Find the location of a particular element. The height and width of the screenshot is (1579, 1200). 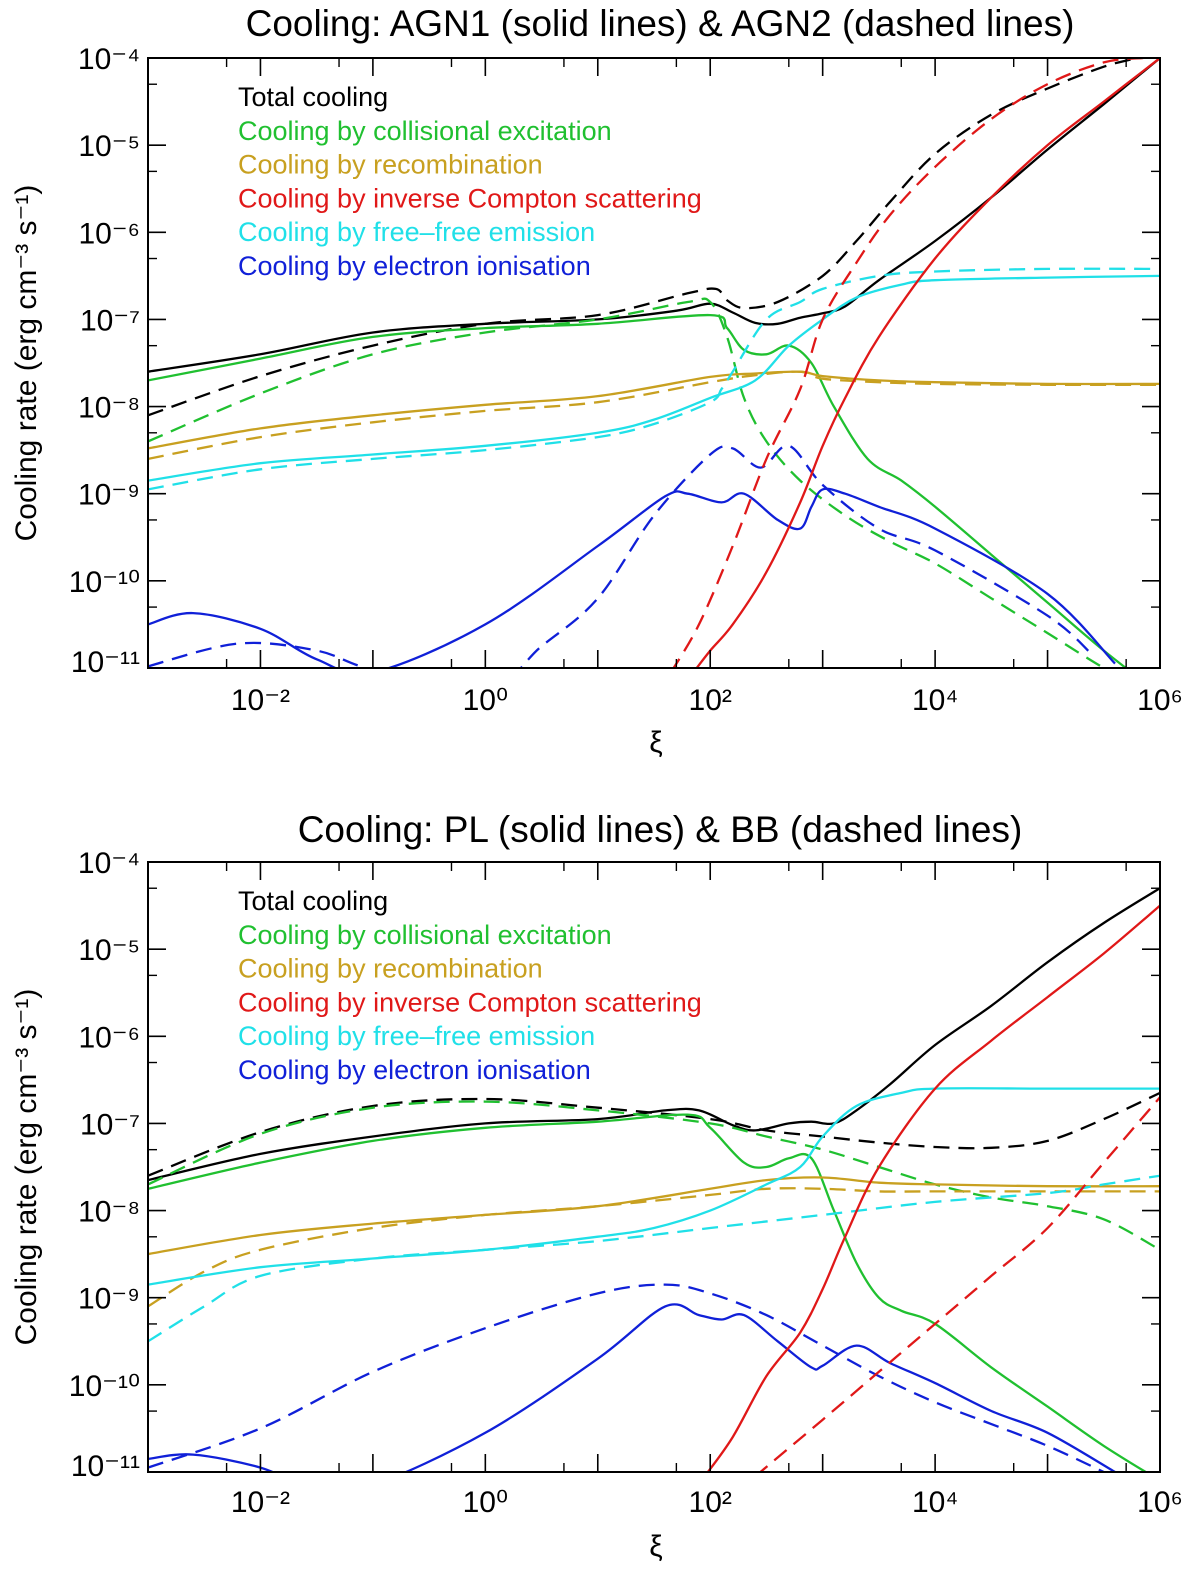

series-line-cooling-by-collisional-excitation-dashed is located at coordinates (654, 1175).